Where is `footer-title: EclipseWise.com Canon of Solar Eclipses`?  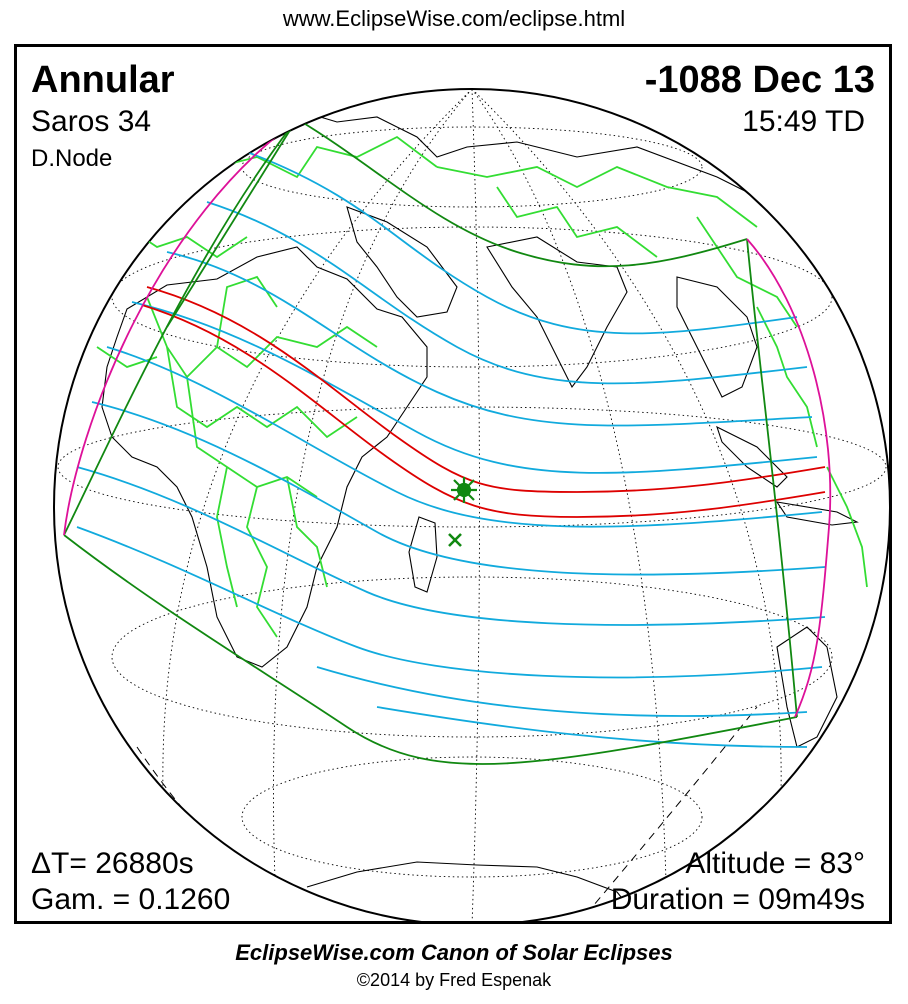 footer-title: EclipseWise.com Canon of Solar Eclipses is located at coordinates (454, 952).